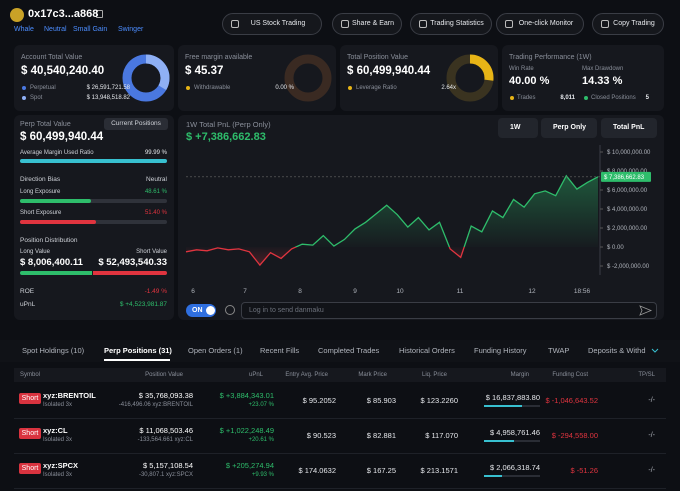 The height and width of the screenshot is (491, 680). What do you see at coordinates (634, 23) in the screenshot?
I see `header-button-label: Copy Trading` at bounding box center [634, 23].